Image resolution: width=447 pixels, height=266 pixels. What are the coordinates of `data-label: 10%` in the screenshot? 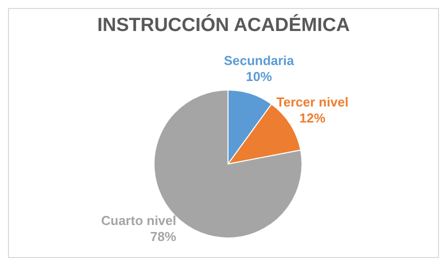 It's located at (259, 76).